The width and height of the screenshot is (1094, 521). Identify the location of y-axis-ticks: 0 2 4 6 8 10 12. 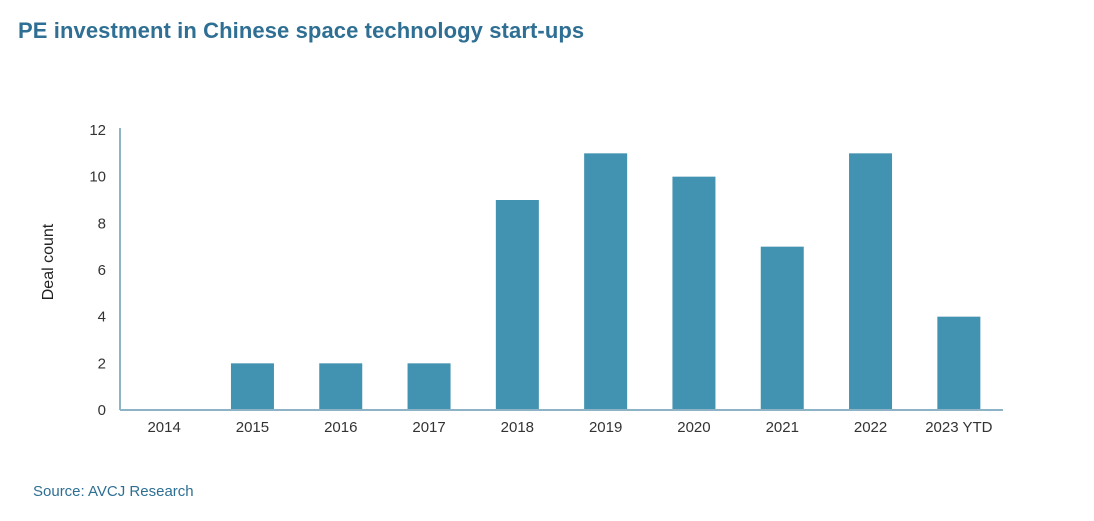
(97, 270).